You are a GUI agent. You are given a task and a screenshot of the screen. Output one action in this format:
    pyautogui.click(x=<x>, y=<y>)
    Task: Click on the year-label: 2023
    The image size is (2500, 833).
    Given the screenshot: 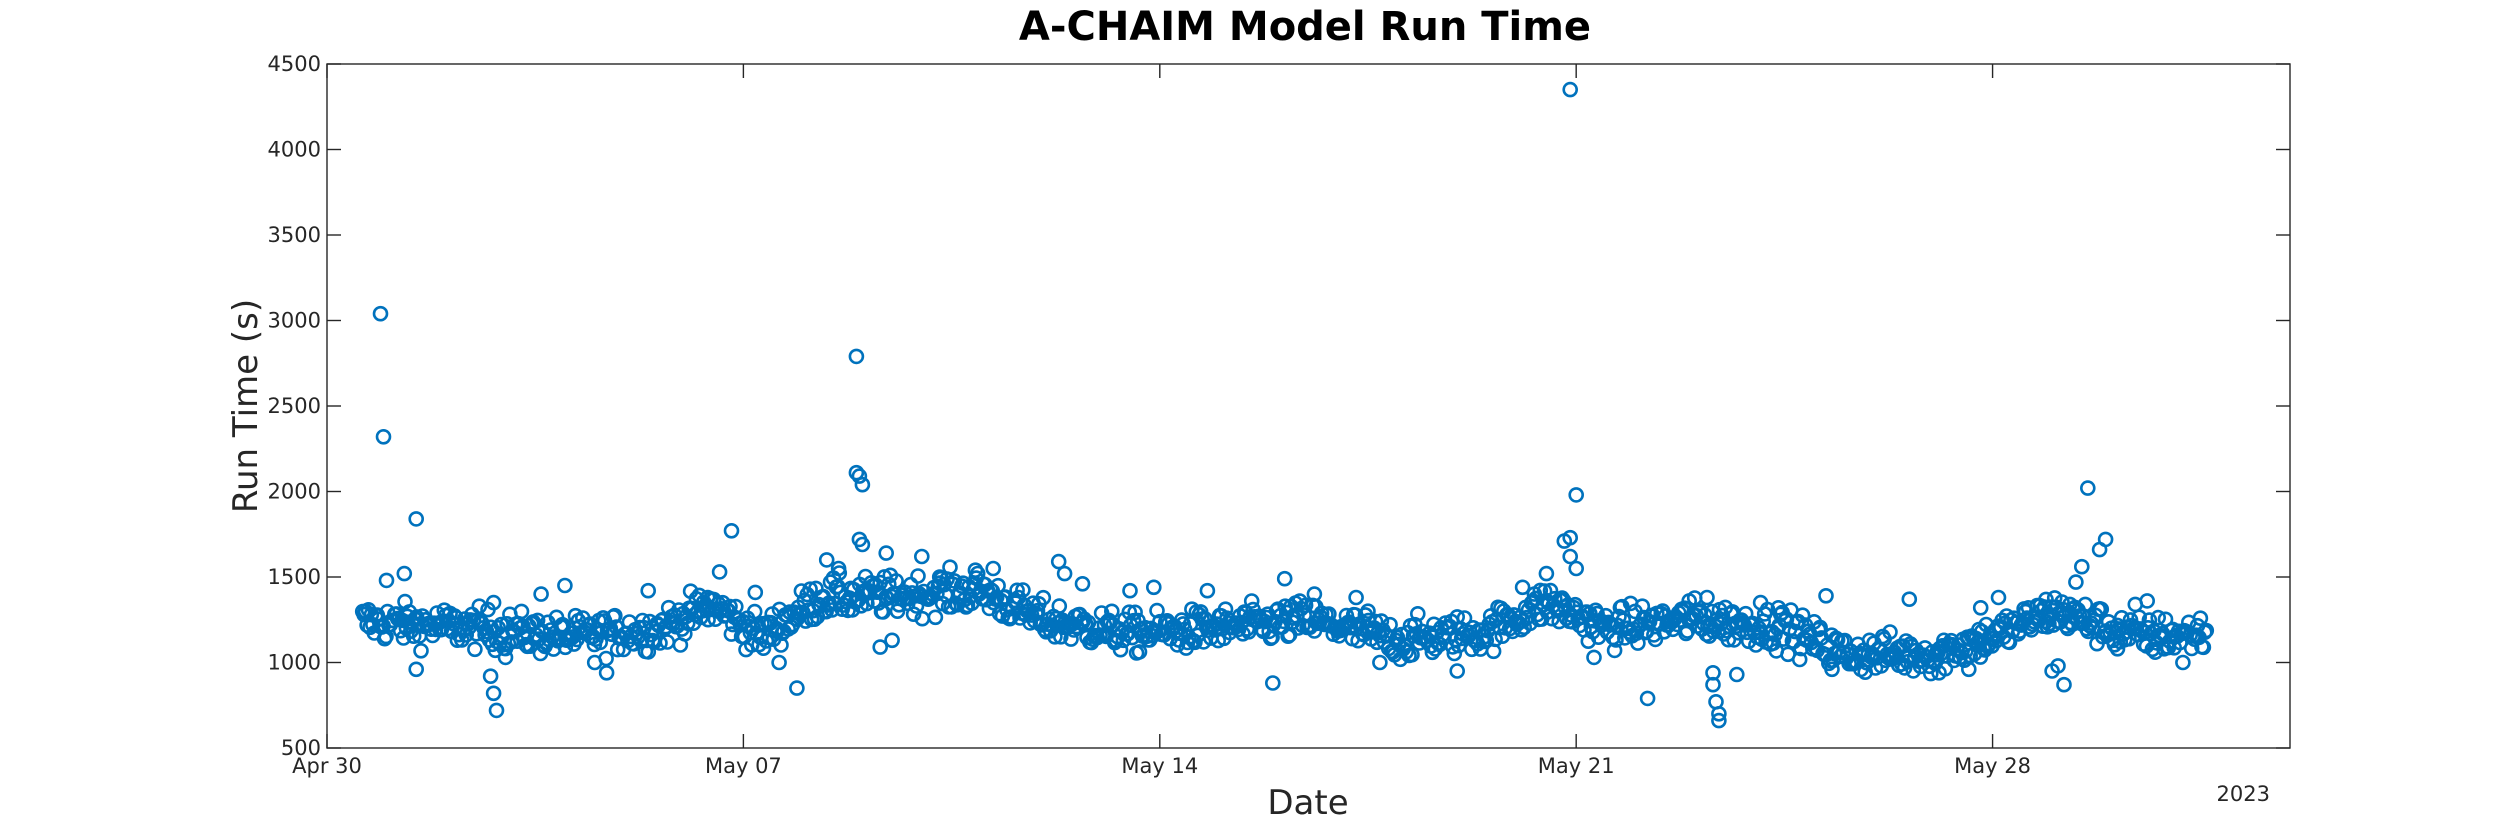 What is the action you would take?
    pyautogui.click(x=2243, y=794)
    